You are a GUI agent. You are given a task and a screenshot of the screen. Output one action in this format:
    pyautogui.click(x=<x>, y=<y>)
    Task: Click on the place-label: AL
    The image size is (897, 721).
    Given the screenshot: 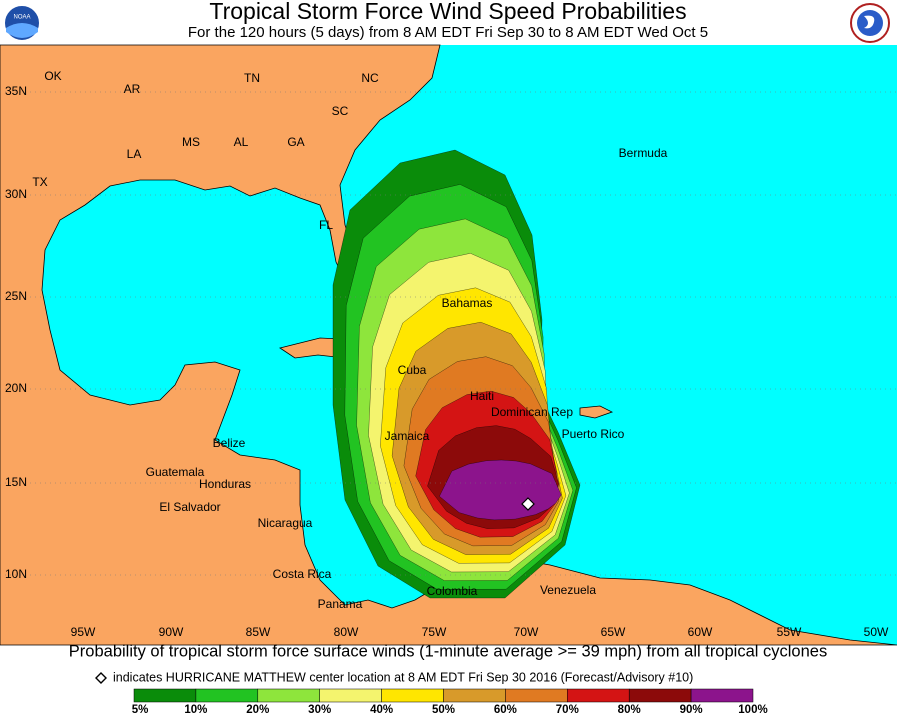 What is the action you would take?
    pyautogui.click(x=241, y=142)
    